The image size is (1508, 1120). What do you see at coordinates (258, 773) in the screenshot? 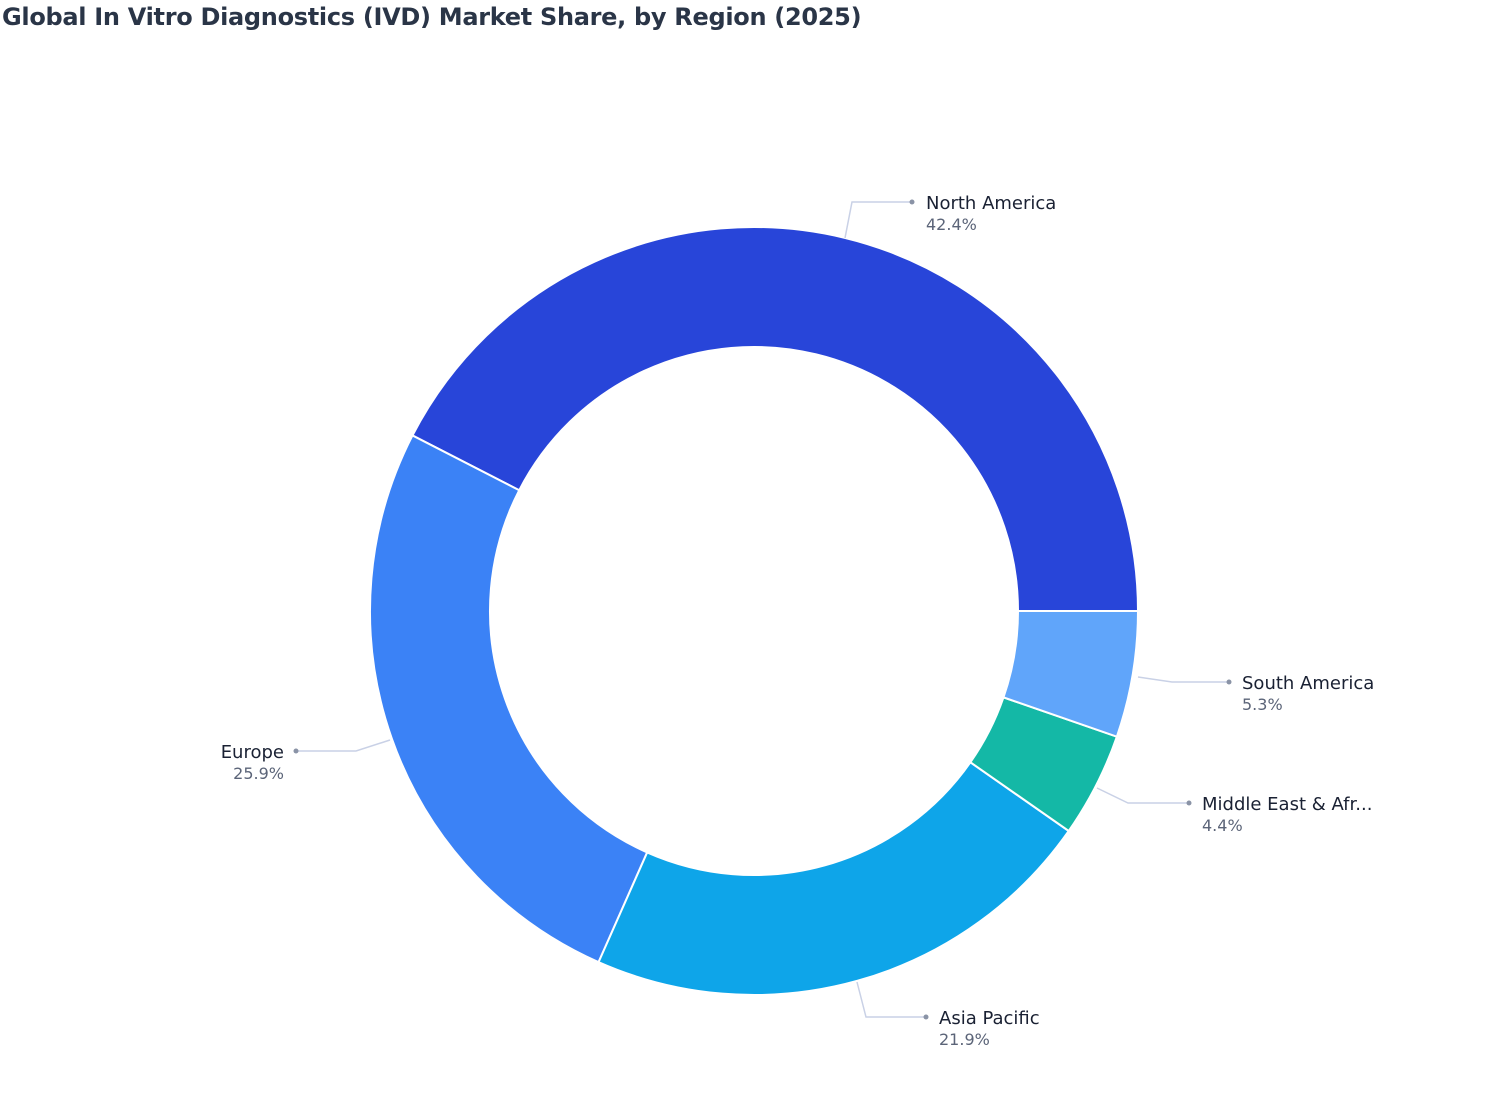
I see `slice-value-label: 25.9%` at bounding box center [258, 773].